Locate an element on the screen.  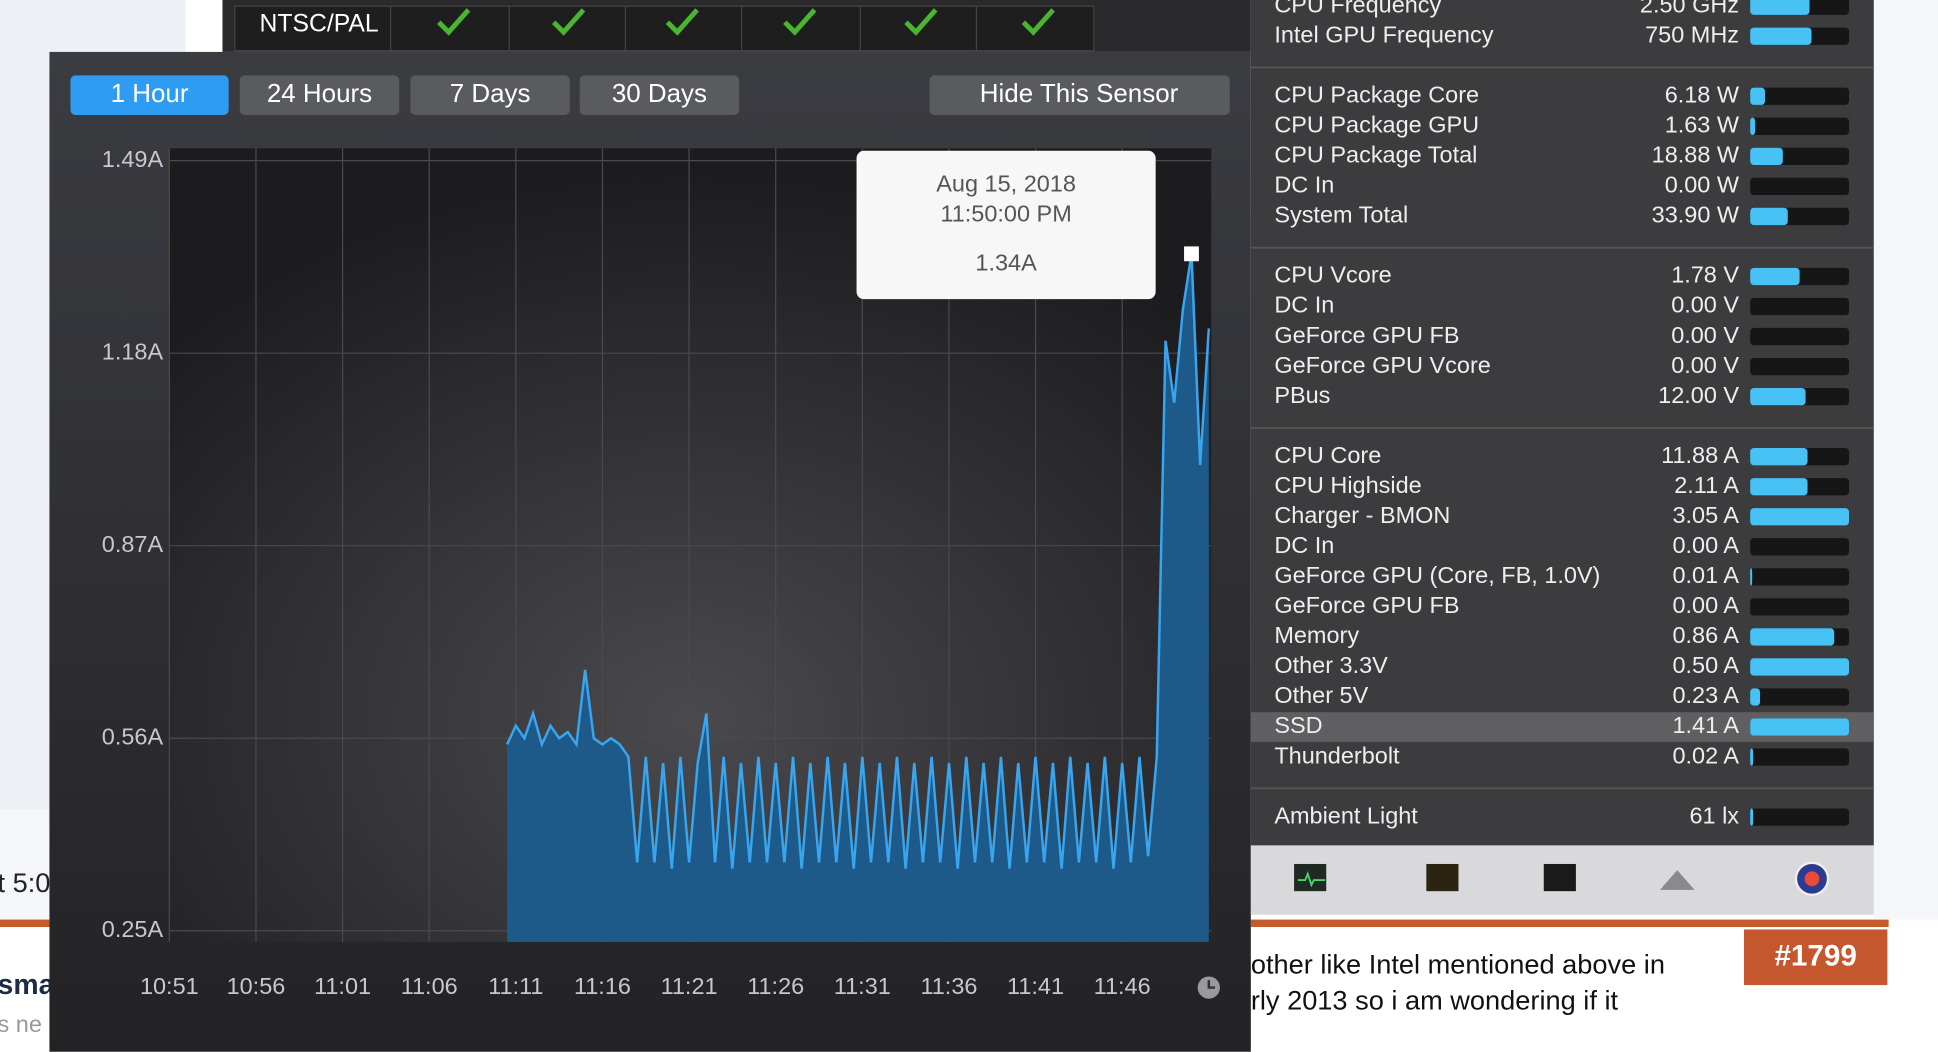
post-badge is located at coordinates (1815, 957).